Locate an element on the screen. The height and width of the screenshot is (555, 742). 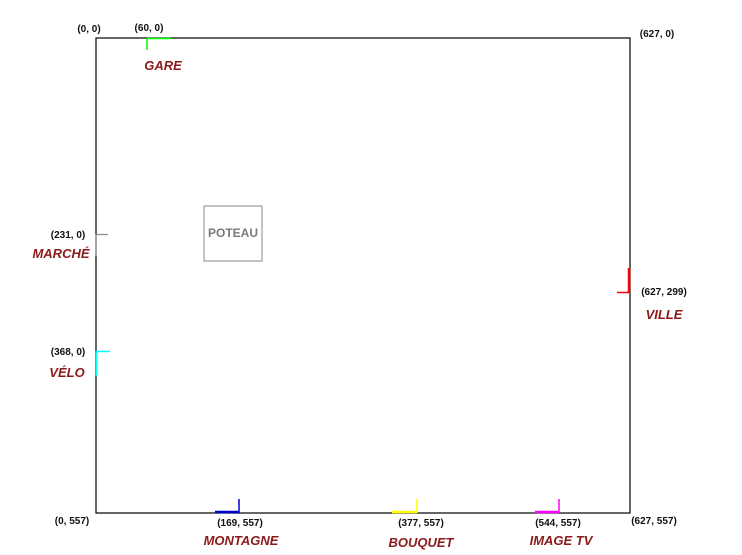
marker-marche: (231, 0) MARCHÉ is located at coordinates (70, 245).